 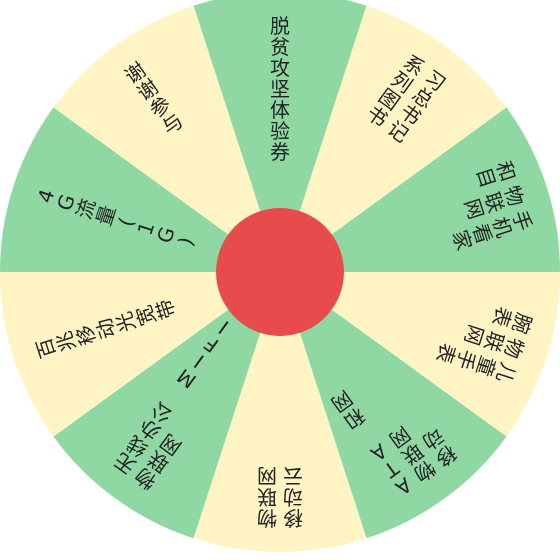 I want to click on segment-label-char: 脱, so click(x=280, y=26).